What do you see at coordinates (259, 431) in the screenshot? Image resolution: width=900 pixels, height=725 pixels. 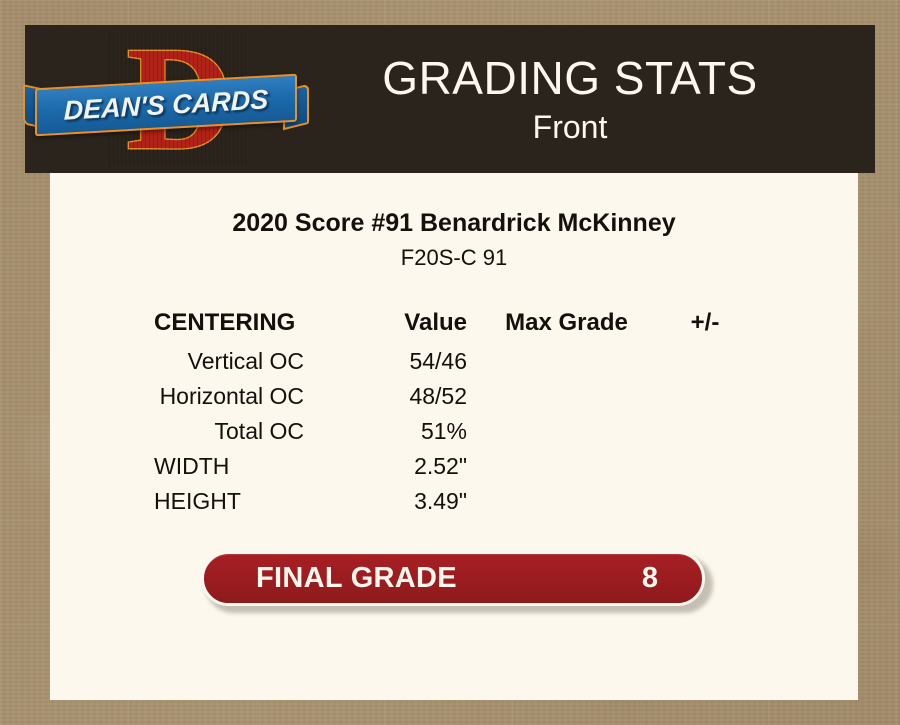 I see `stat-label: Total OC` at bounding box center [259, 431].